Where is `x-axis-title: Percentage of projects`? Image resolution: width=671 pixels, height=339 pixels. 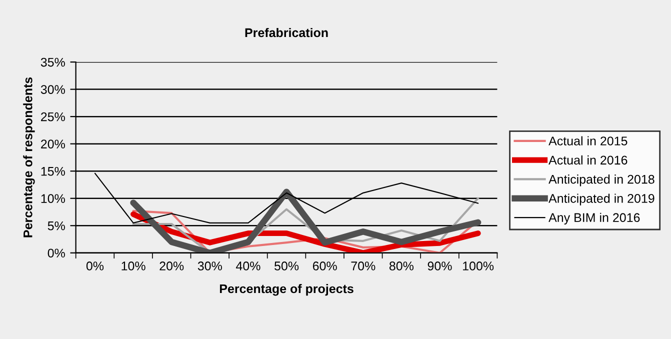
x-axis-title: Percentage of projects is located at coordinates (287, 290).